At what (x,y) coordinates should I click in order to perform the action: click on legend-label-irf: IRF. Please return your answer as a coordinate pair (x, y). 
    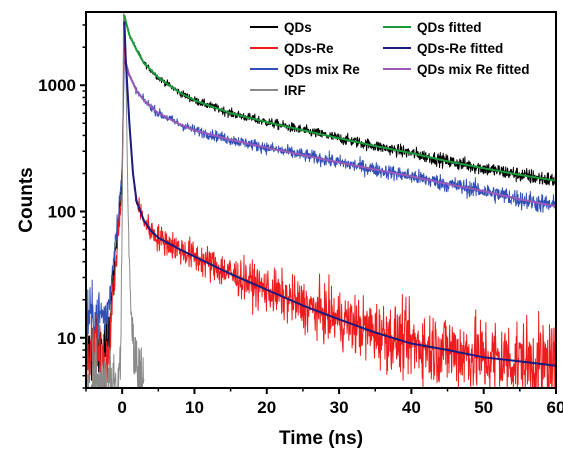
    Looking at the image, I should click on (295, 90).